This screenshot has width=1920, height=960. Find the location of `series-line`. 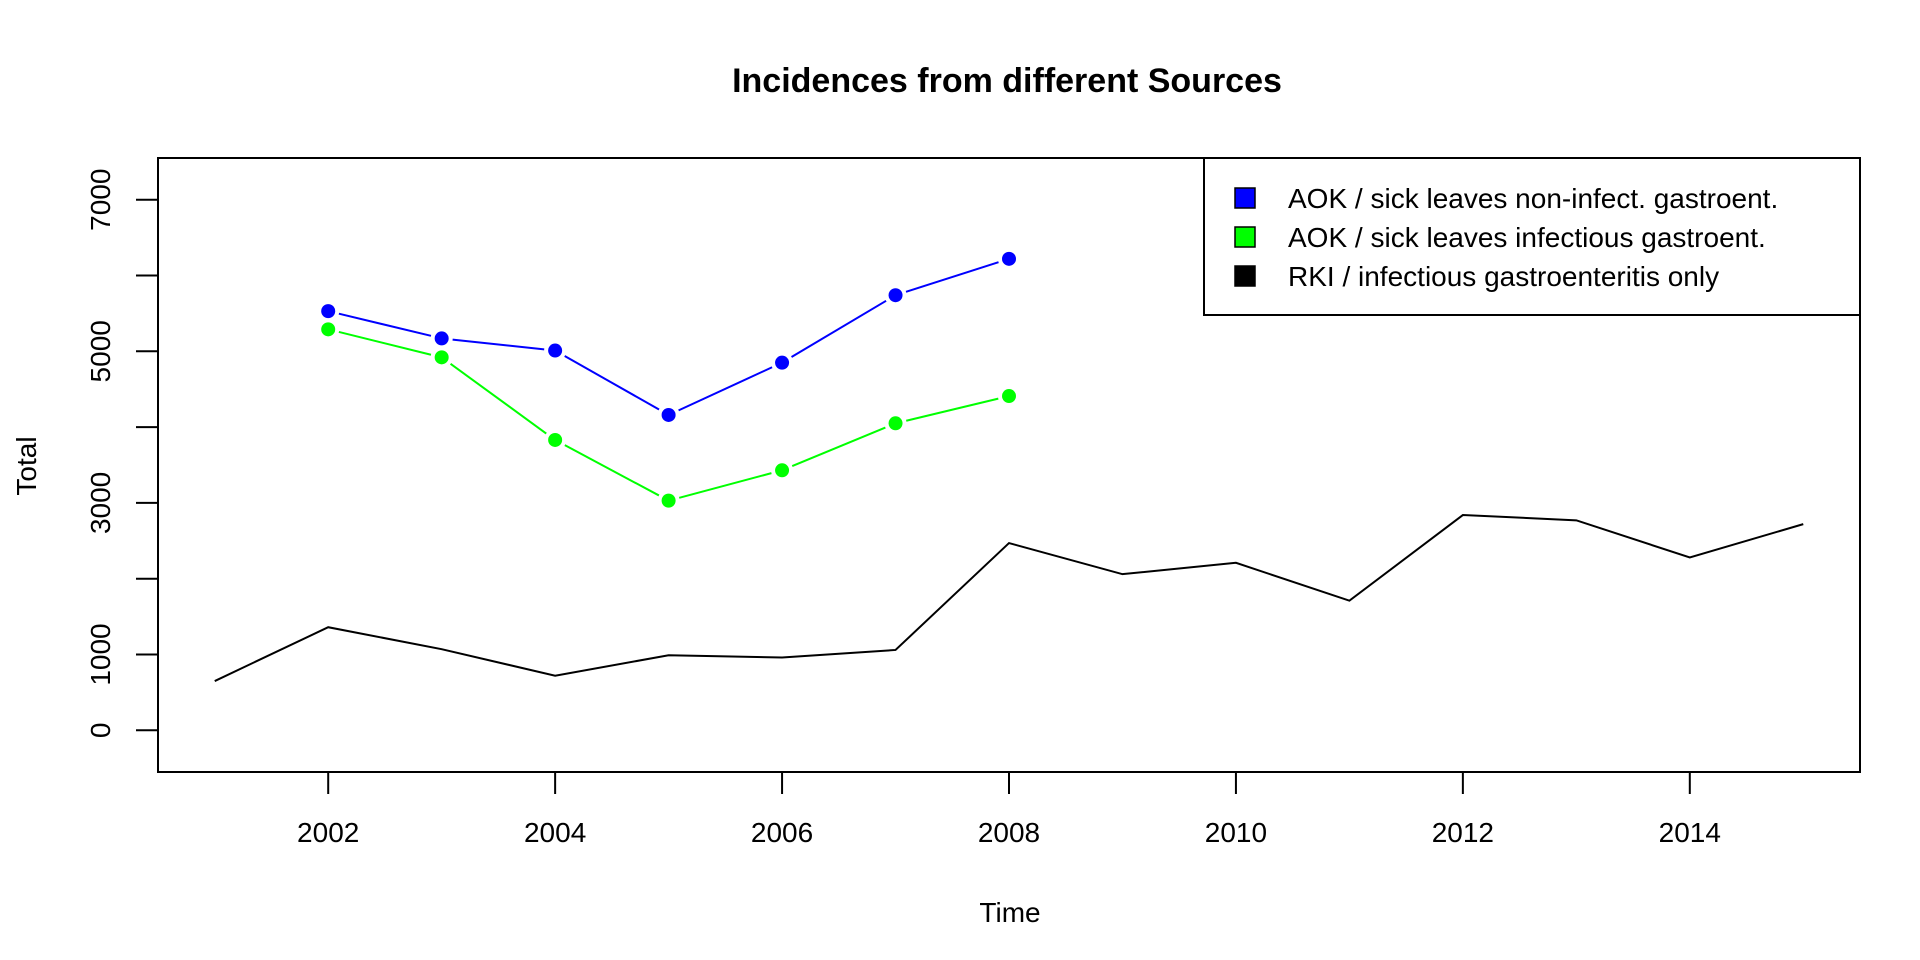

series-line is located at coordinates (1009, 598).